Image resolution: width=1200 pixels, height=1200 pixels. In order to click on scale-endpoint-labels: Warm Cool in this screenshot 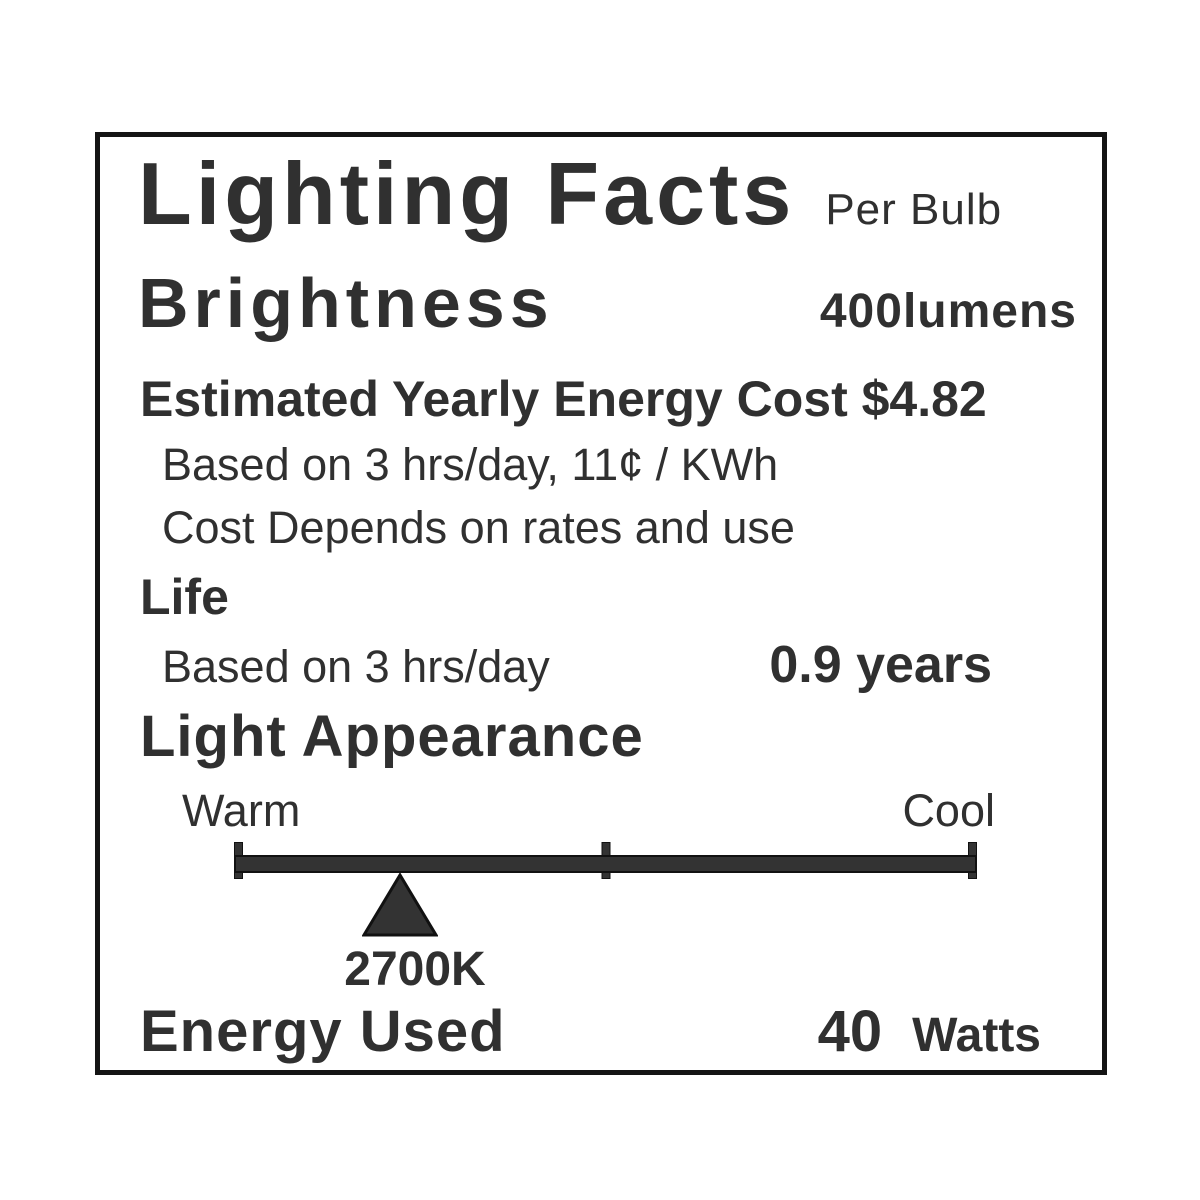, I will do `click(588, 811)`.